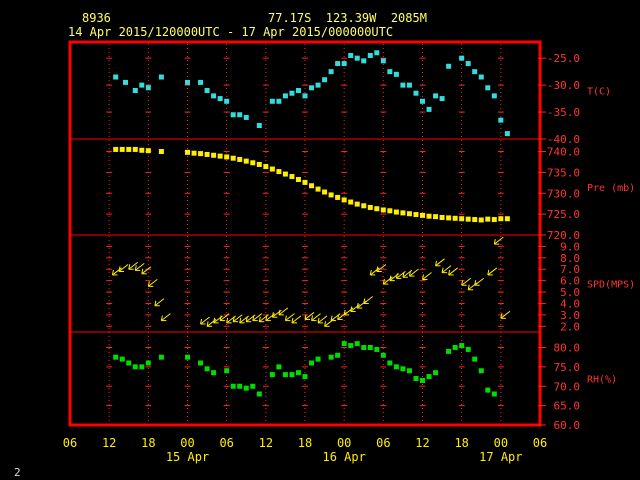 This screenshot has height=480, width=640. I want to click on x-tick-label: 06, so click(383, 443).